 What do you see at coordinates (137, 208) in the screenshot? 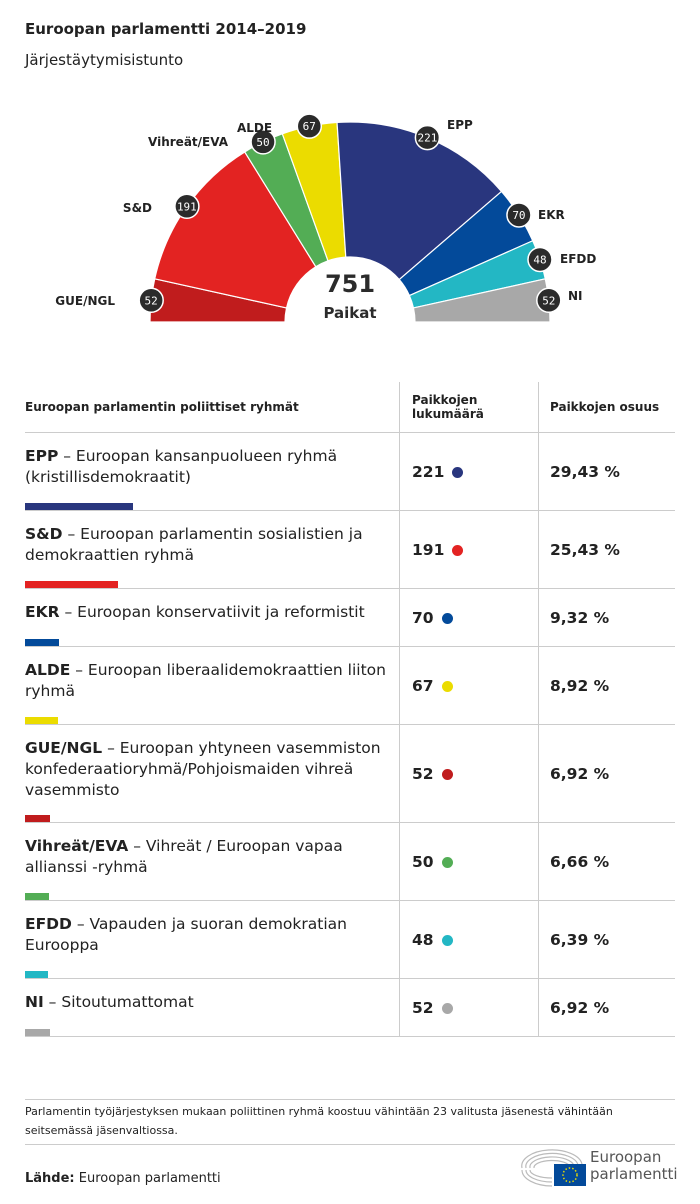
I see `party-label: S&D` at bounding box center [137, 208].